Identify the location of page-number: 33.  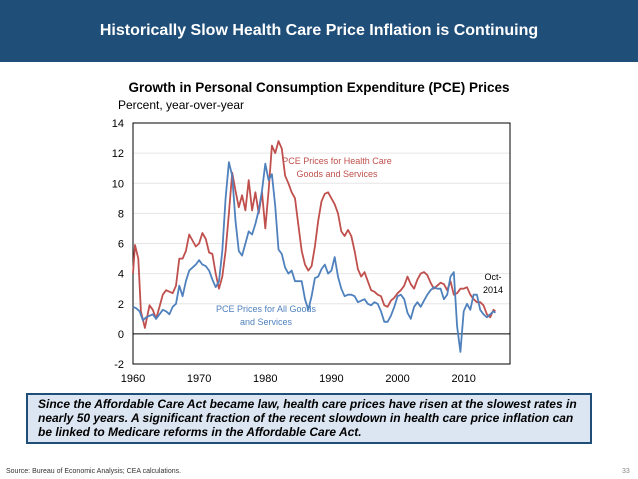
(626, 471).